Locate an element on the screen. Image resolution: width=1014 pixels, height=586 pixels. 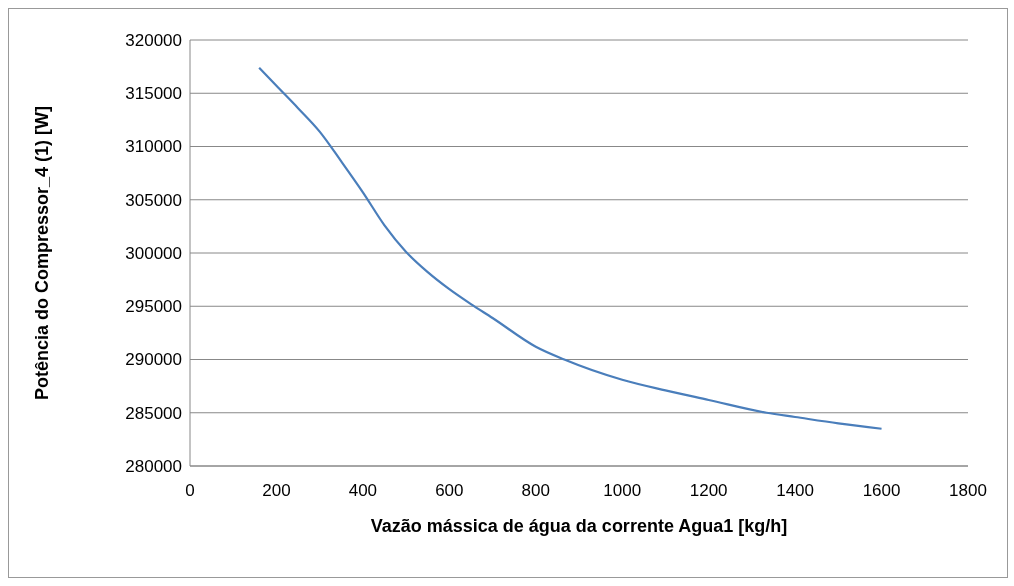
y-tick-label: 305000 is located at coordinates (153, 200).